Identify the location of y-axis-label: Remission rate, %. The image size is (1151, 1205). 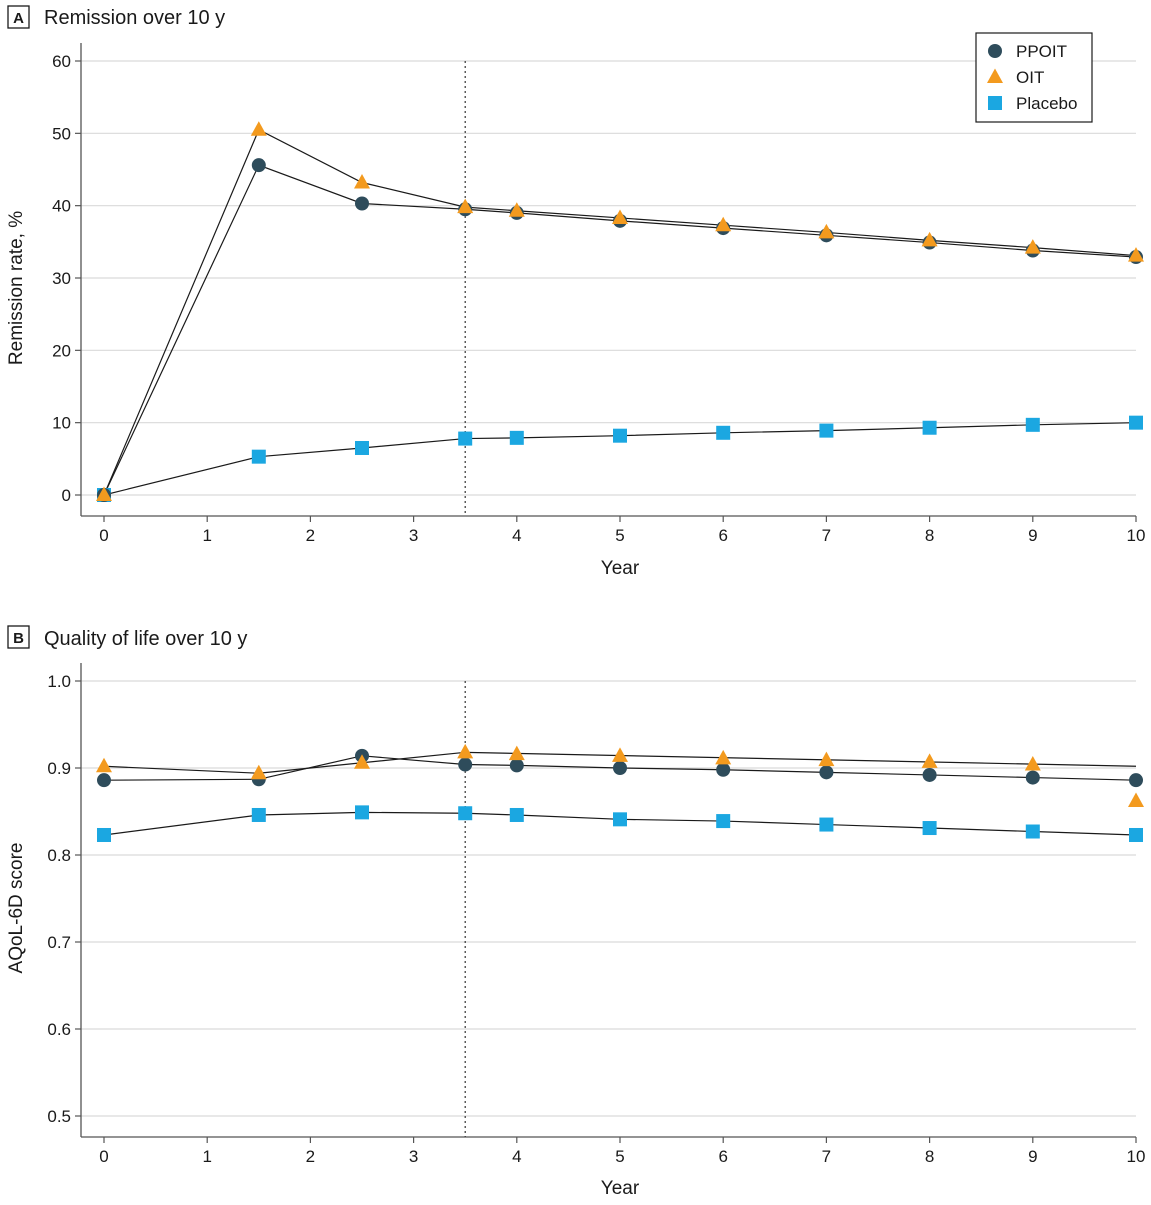
(16, 288).